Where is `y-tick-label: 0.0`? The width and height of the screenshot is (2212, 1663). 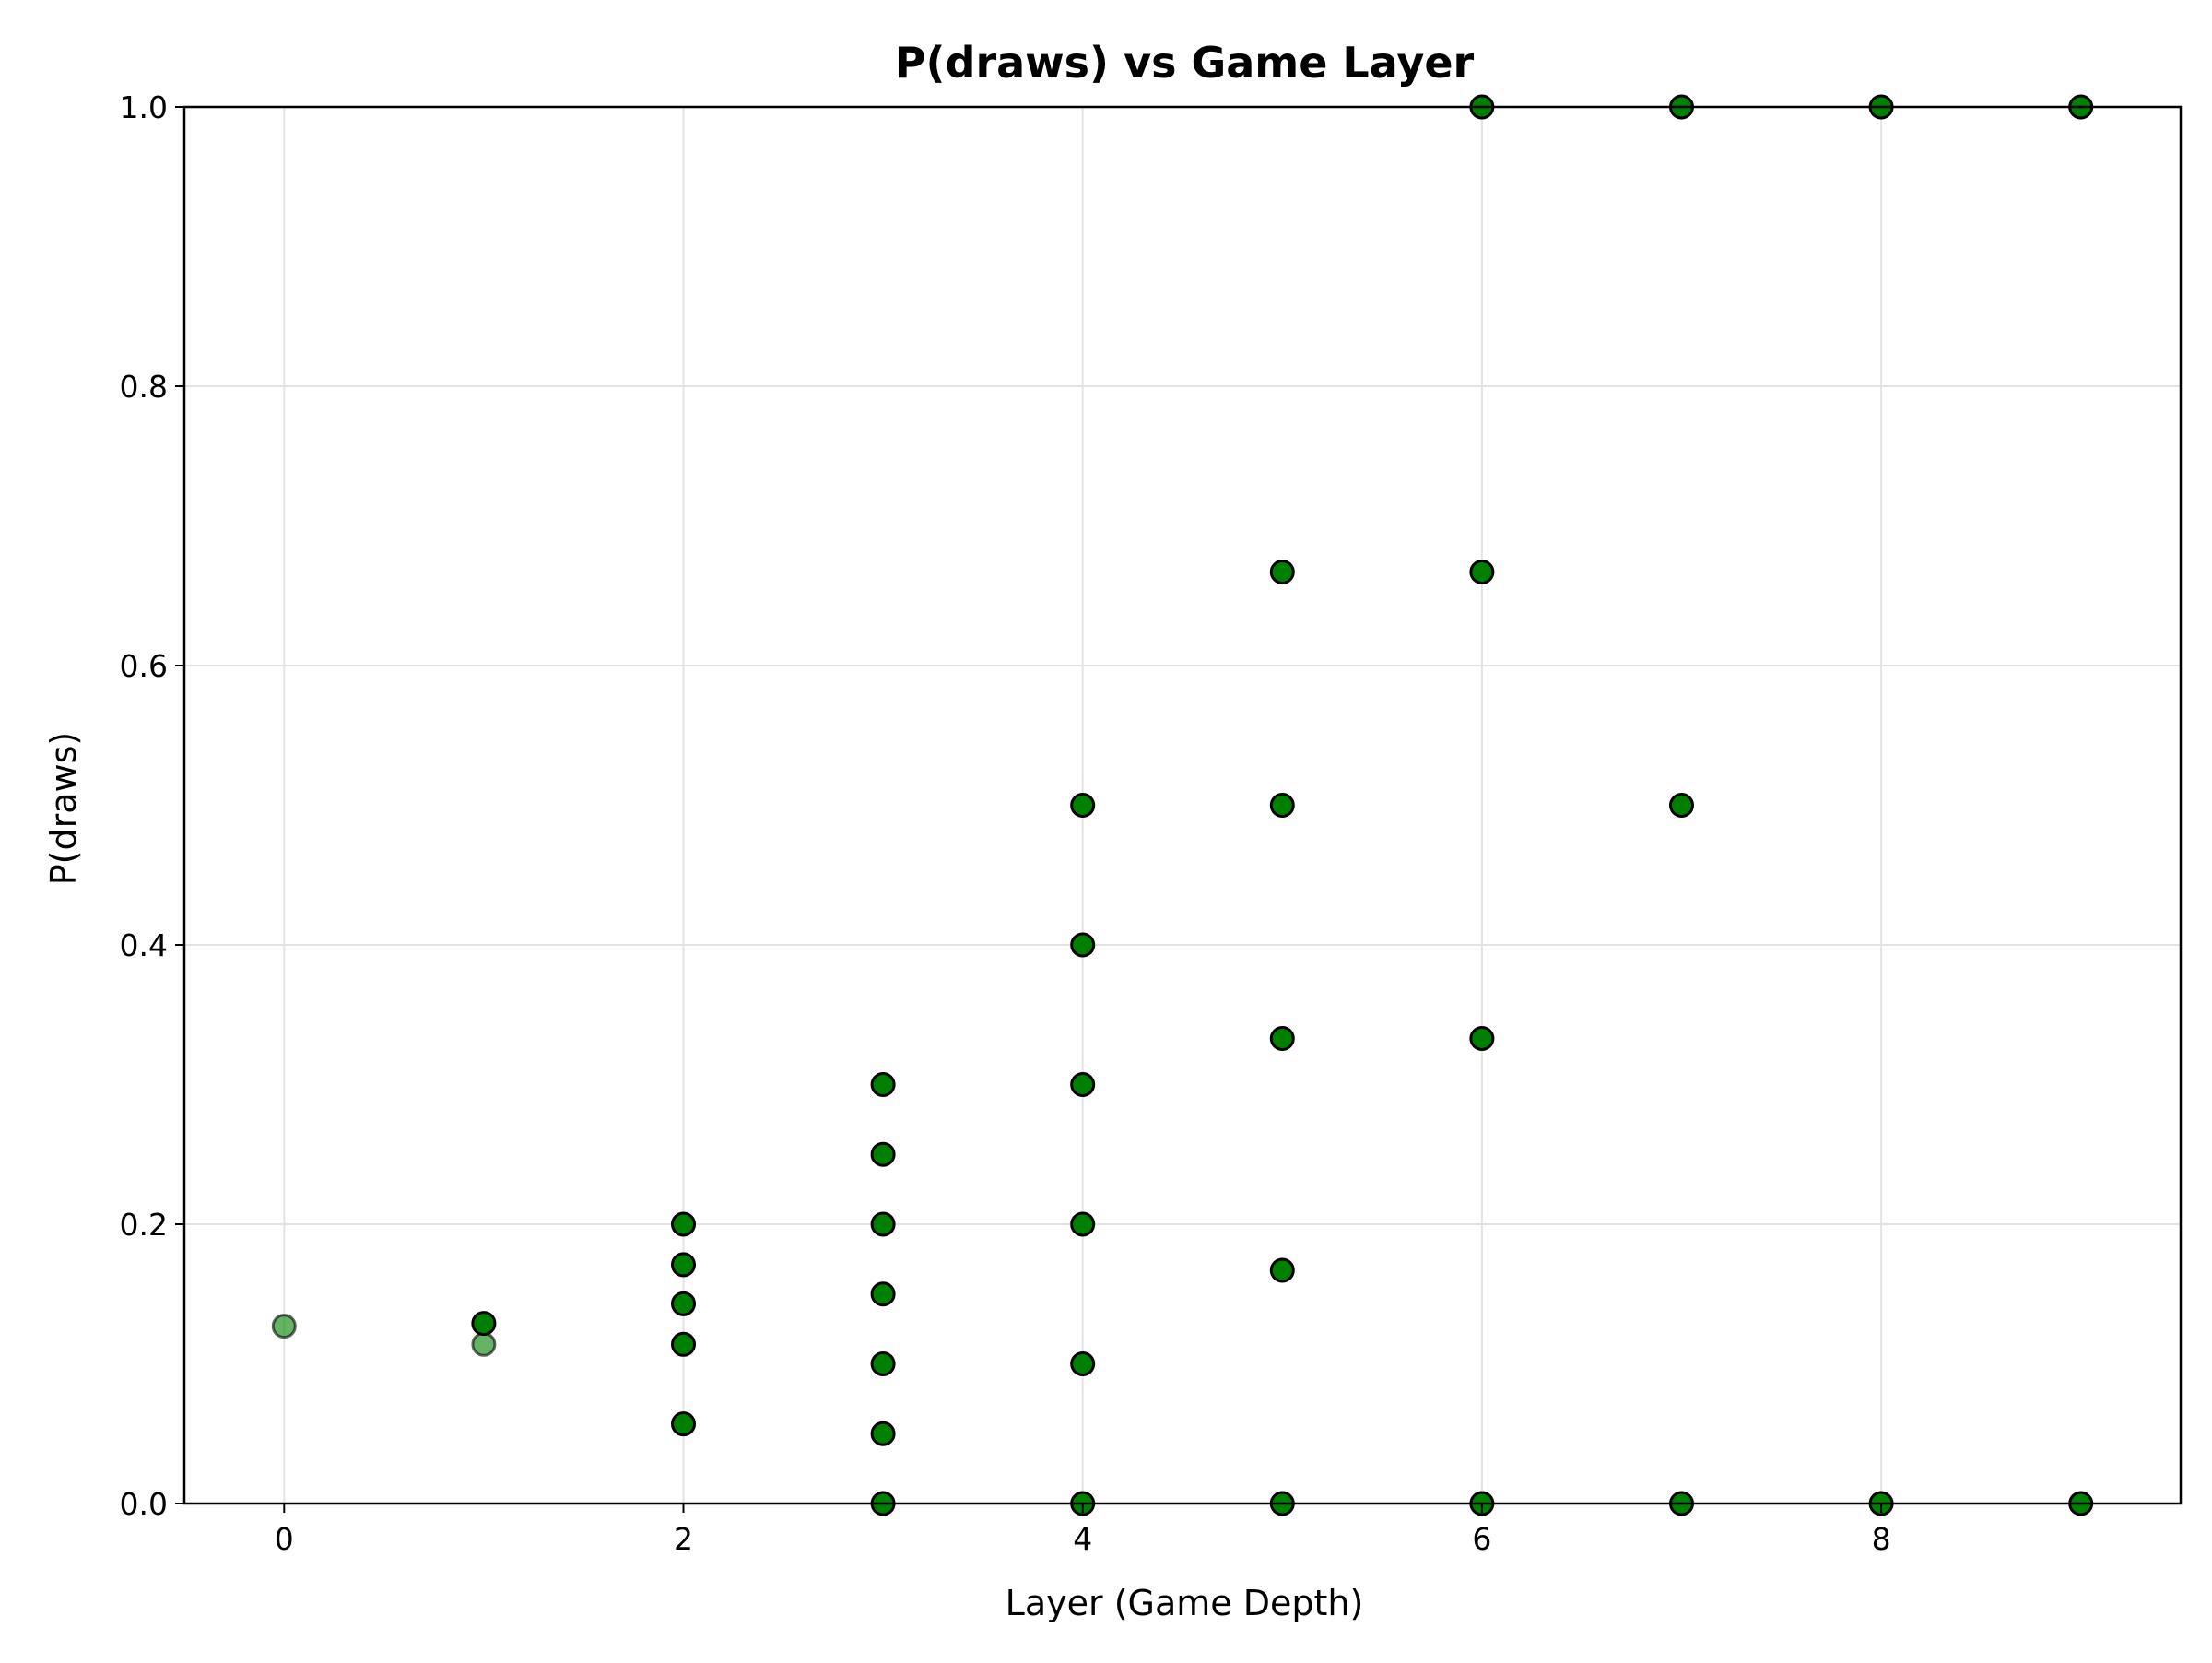 y-tick-label: 0.0 is located at coordinates (144, 1504).